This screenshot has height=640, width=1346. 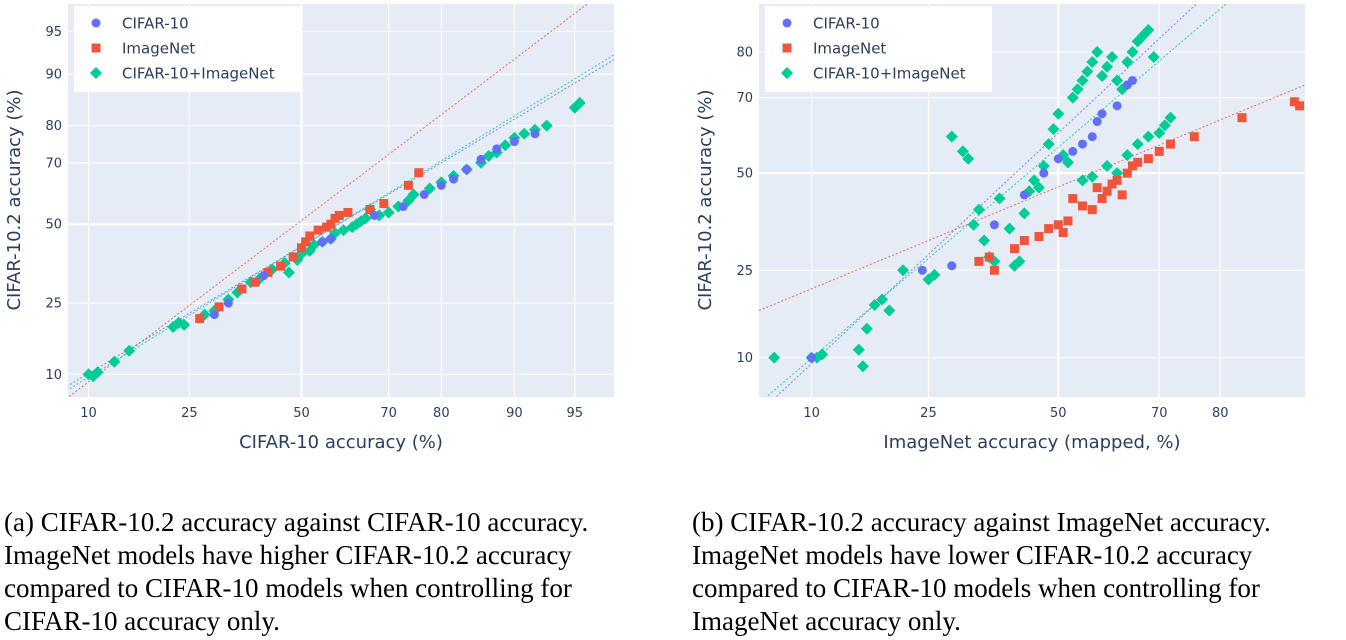 What do you see at coordinates (849, 49) in the screenshot?
I see `panel-b-legend-label: ImageNet` at bounding box center [849, 49].